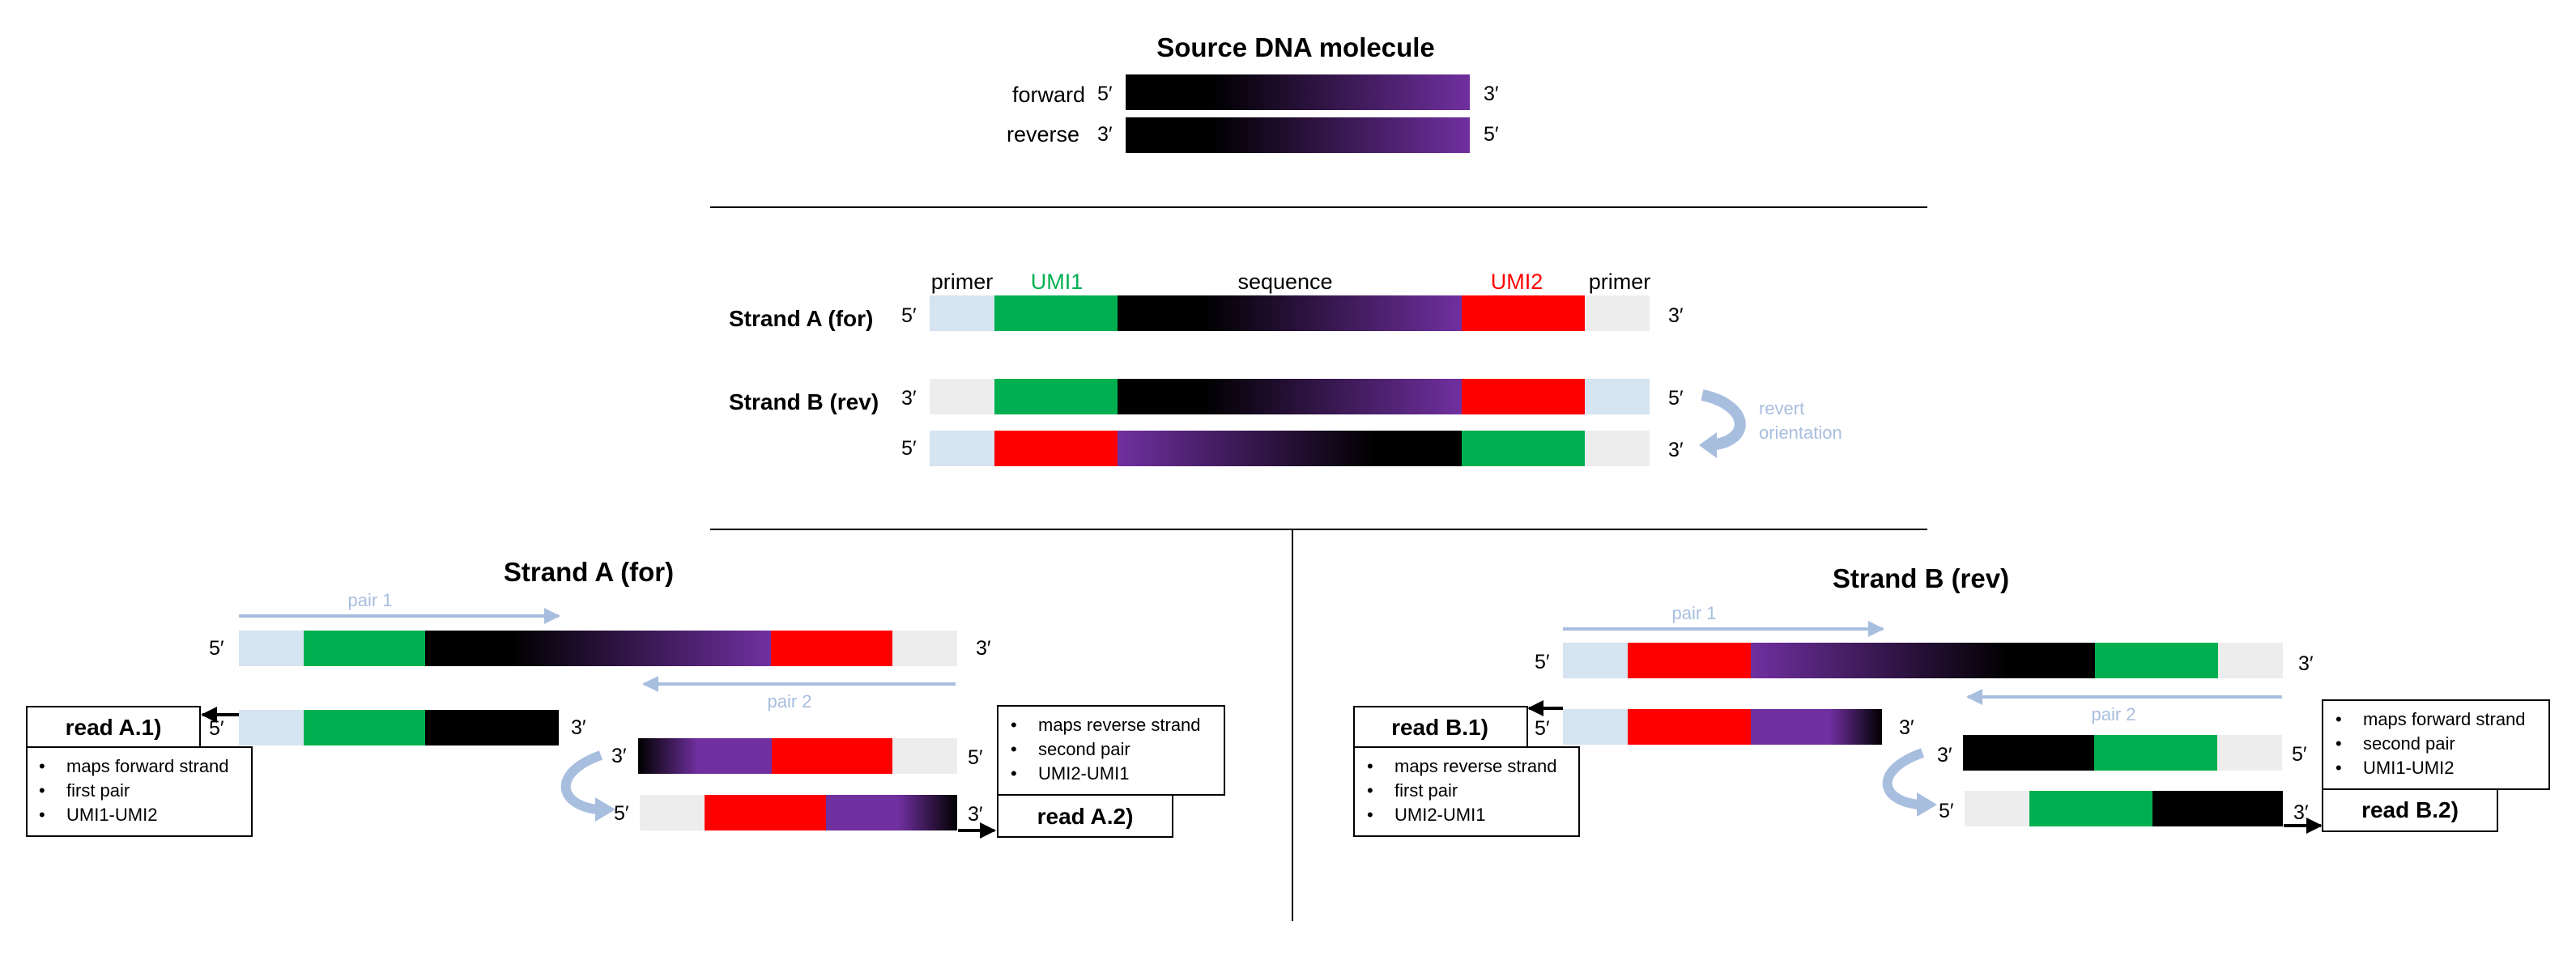  What do you see at coordinates (1298, 135) in the screenshot?
I see `reverse-strand-bar` at bounding box center [1298, 135].